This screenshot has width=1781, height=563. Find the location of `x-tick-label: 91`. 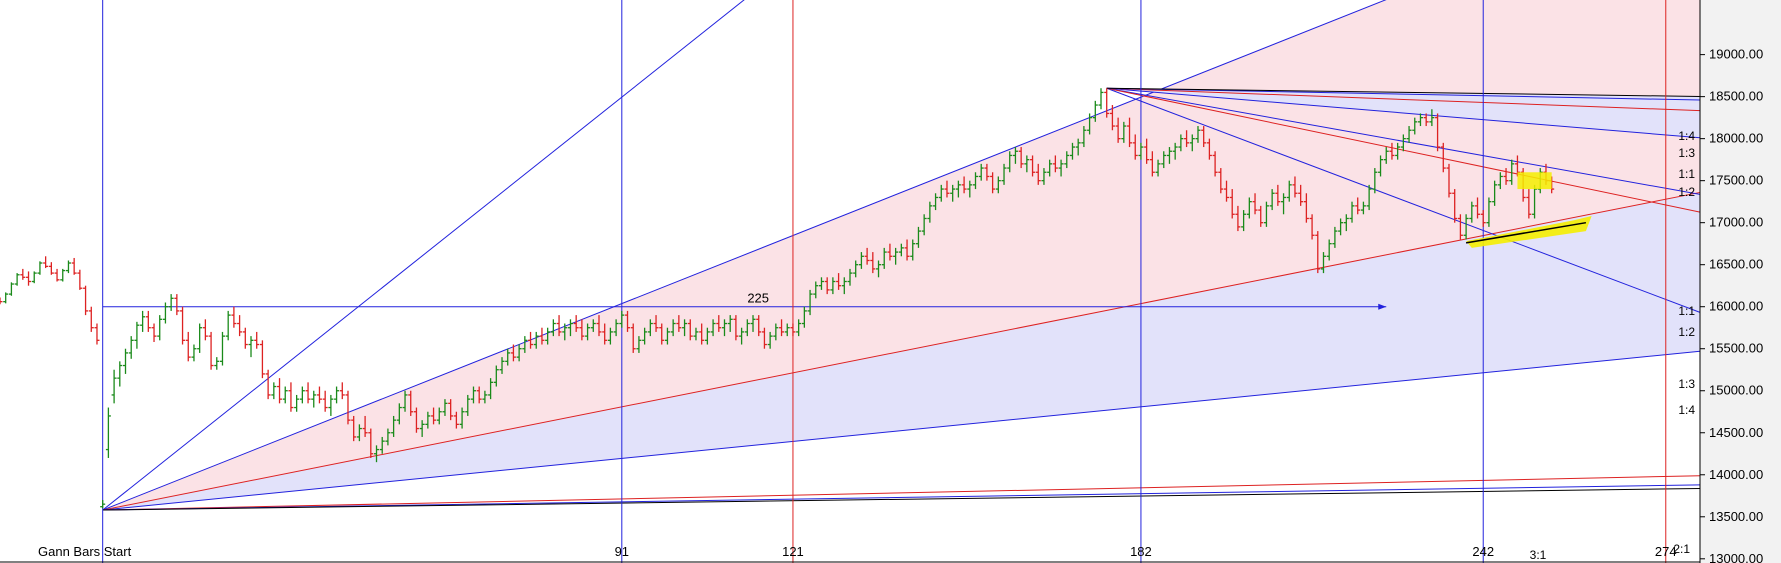

x-tick-label: 91 is located at coordinates (622, 551).